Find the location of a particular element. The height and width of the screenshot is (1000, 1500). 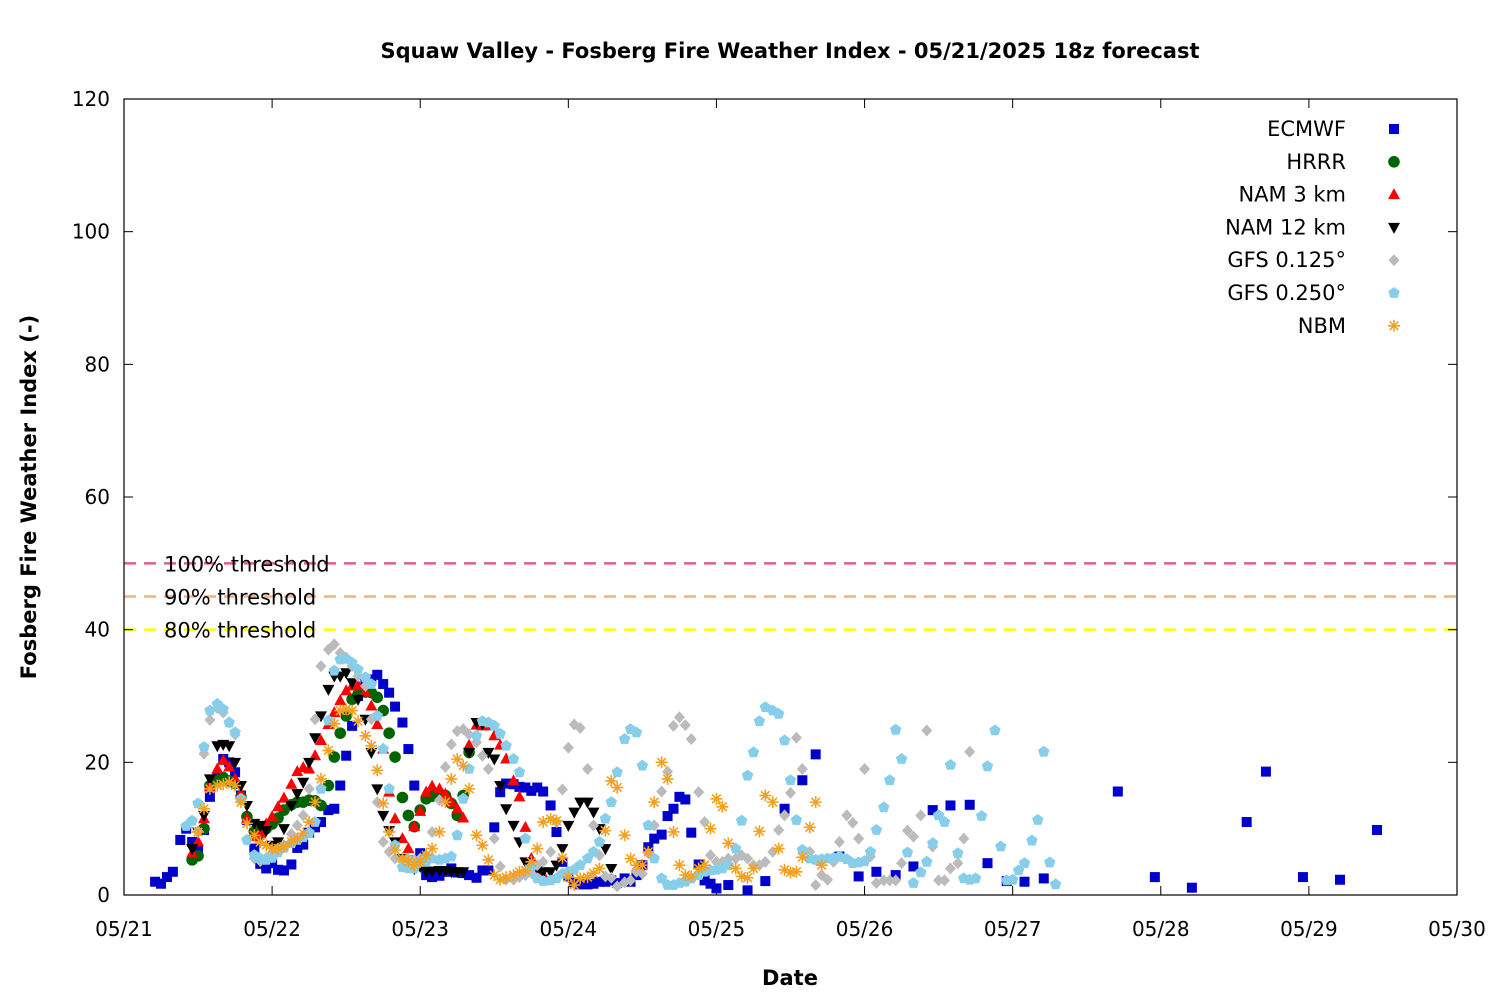

y-tick-label: 20 is located at coordinates (97, 762).